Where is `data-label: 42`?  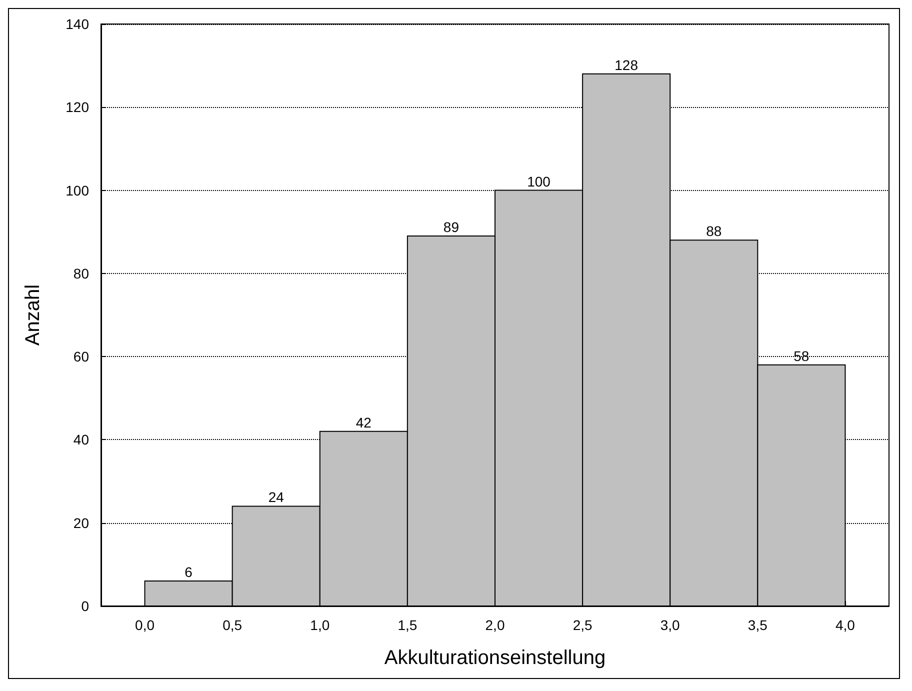
data-label: 42 is located at coordinates (364, 422).